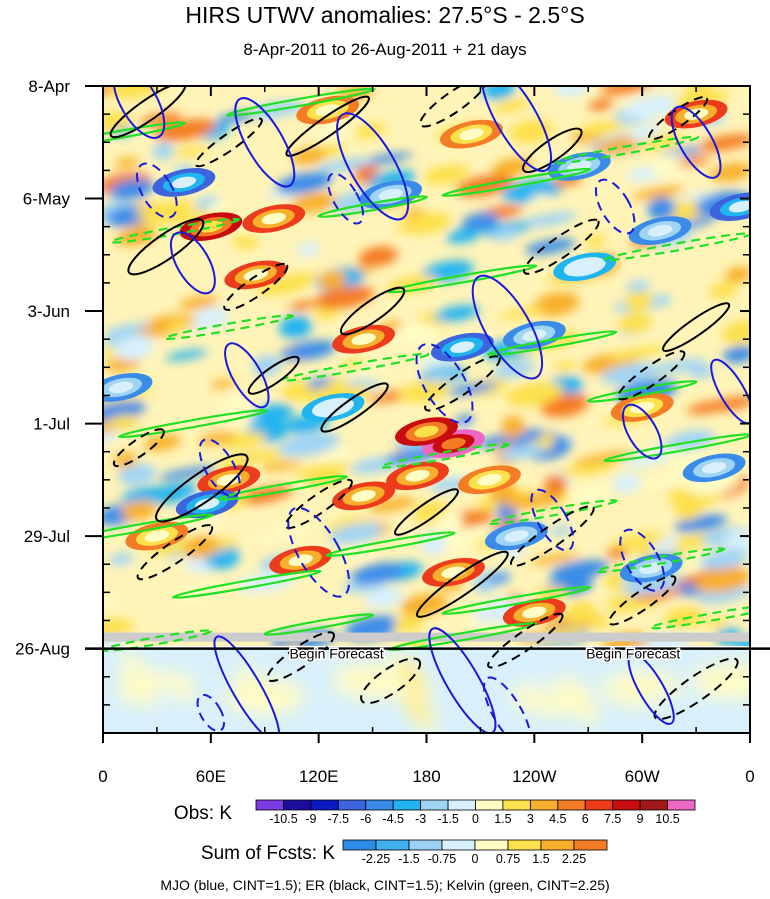 Image resolution: width=770 pixels, height=899 pixels. Describe the element at coordinates (502, 819) in the screenshot. I see `colorbar-tick-label: 1.5` at that location.